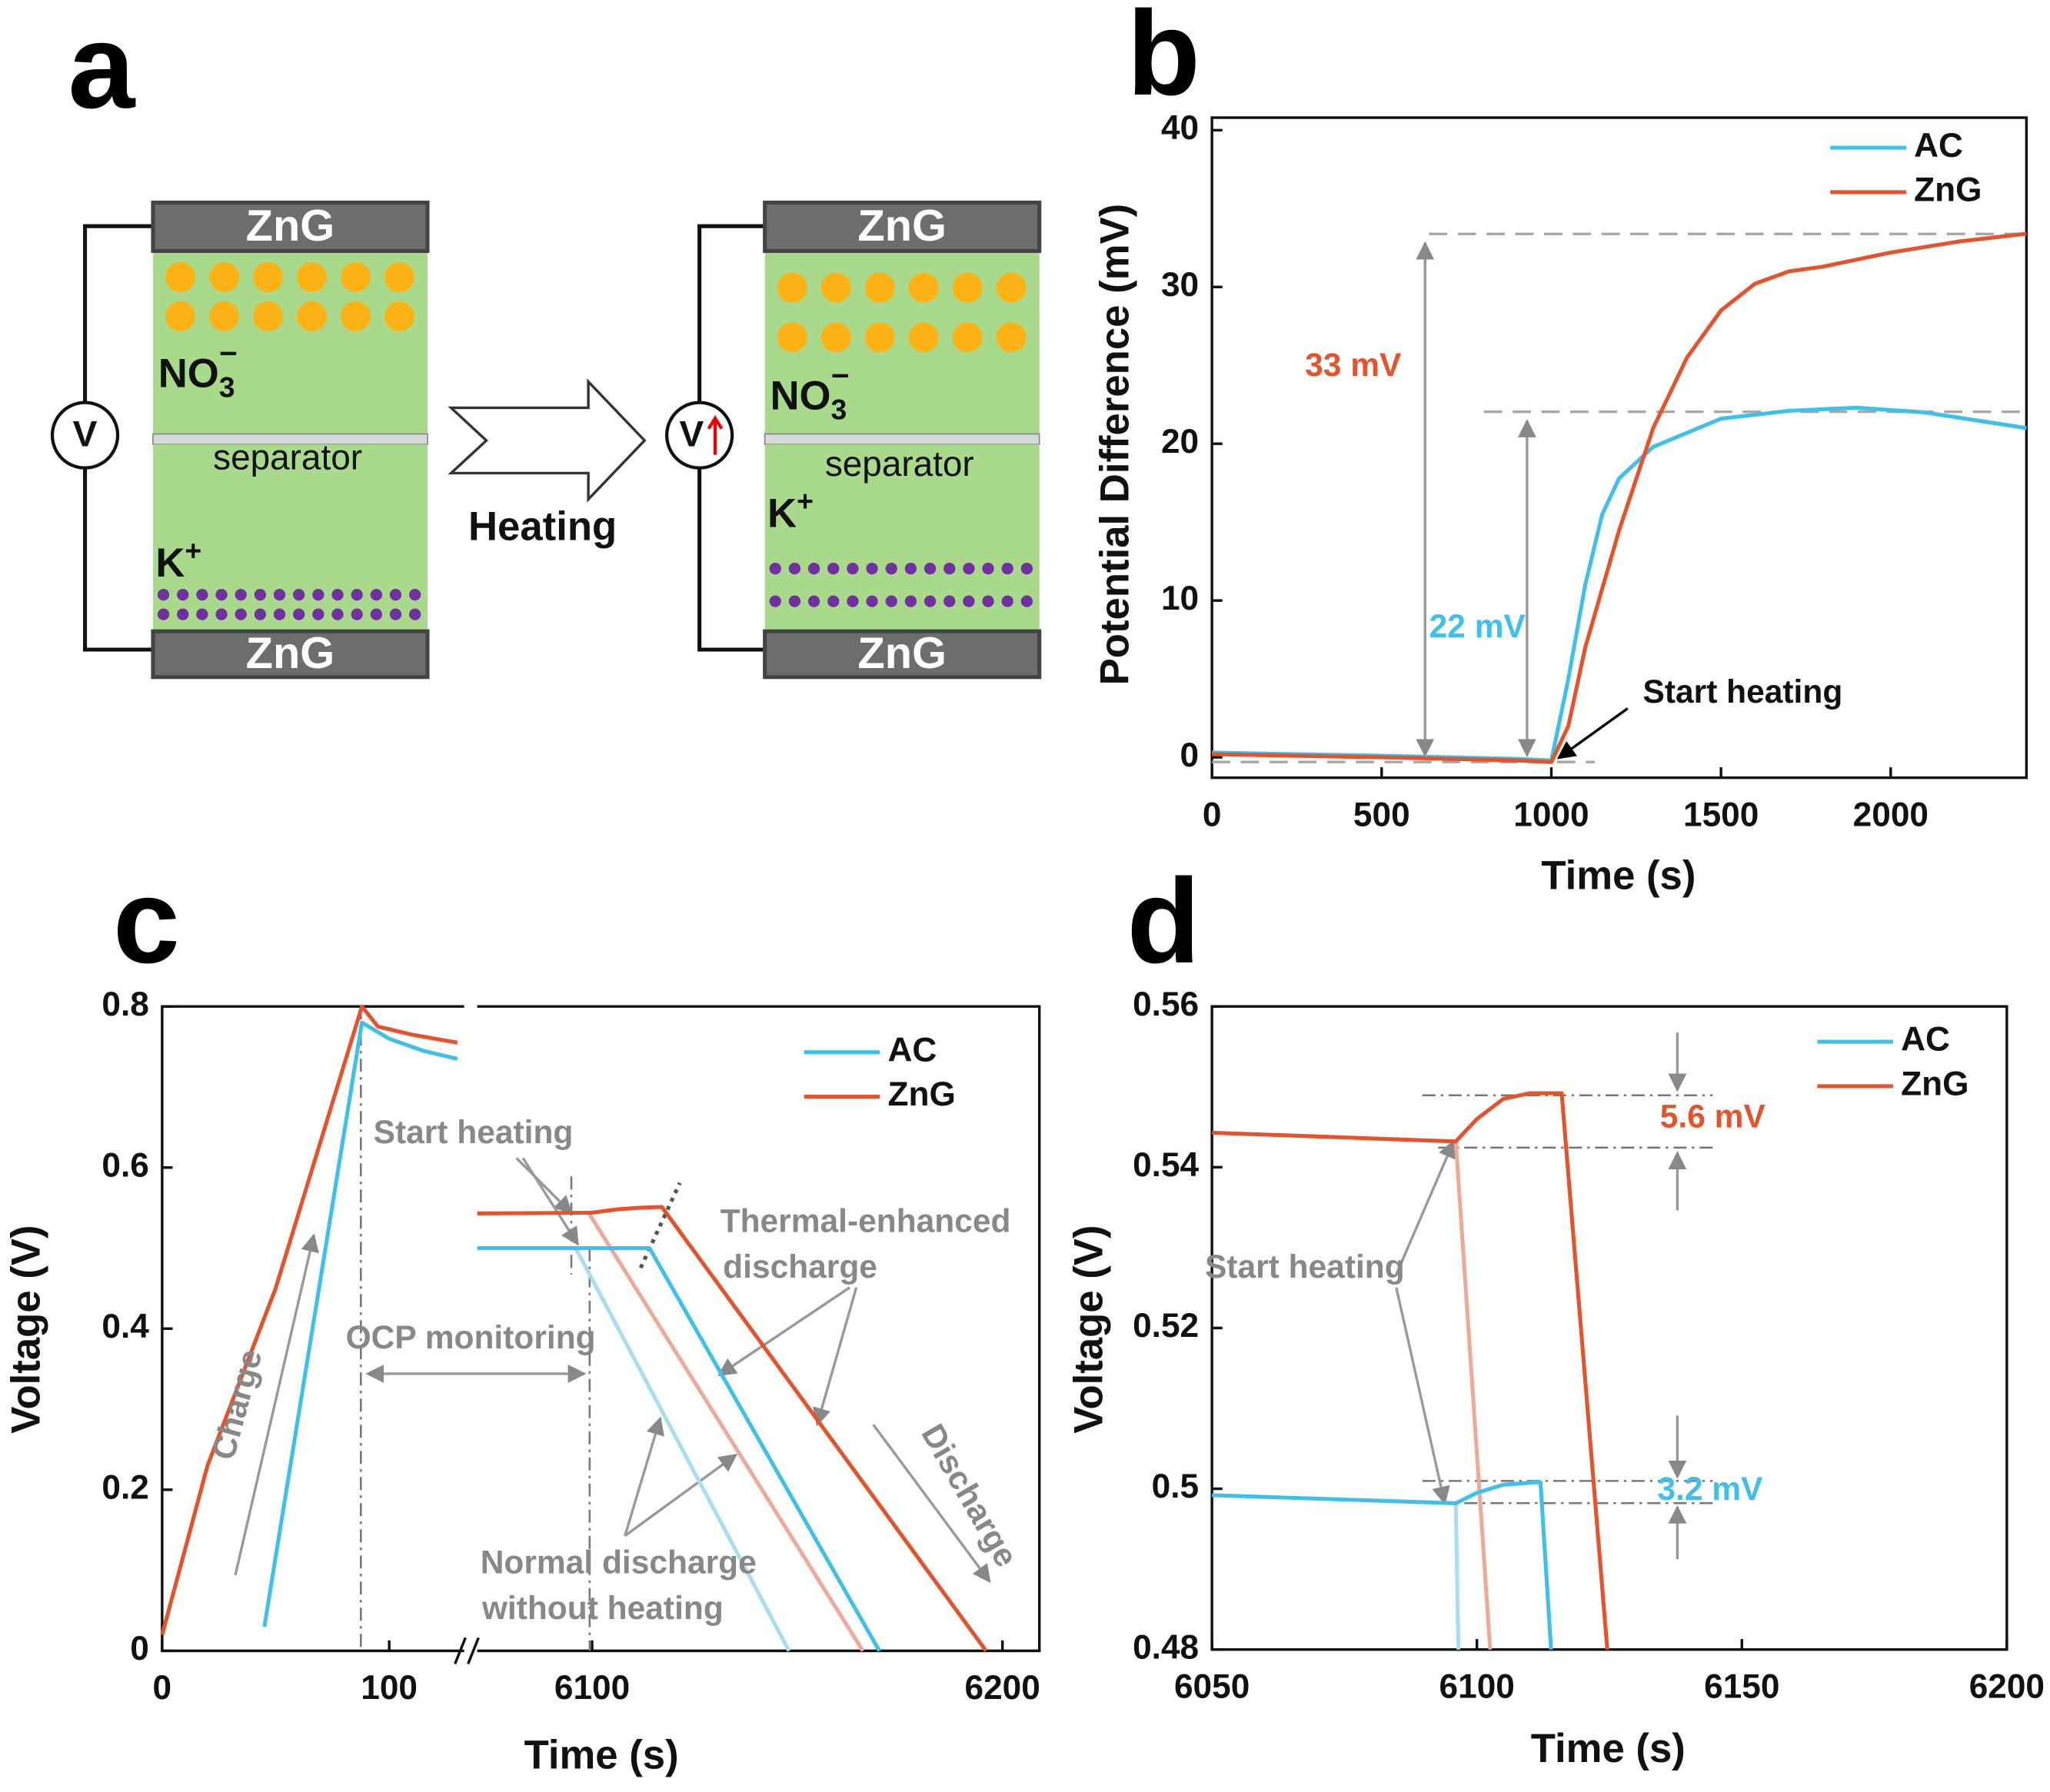 This screenshot has height=1792, width=2050. Describe the element at coordinates (146, 921) in the screenshot. I see `panel-label: c` at that location.